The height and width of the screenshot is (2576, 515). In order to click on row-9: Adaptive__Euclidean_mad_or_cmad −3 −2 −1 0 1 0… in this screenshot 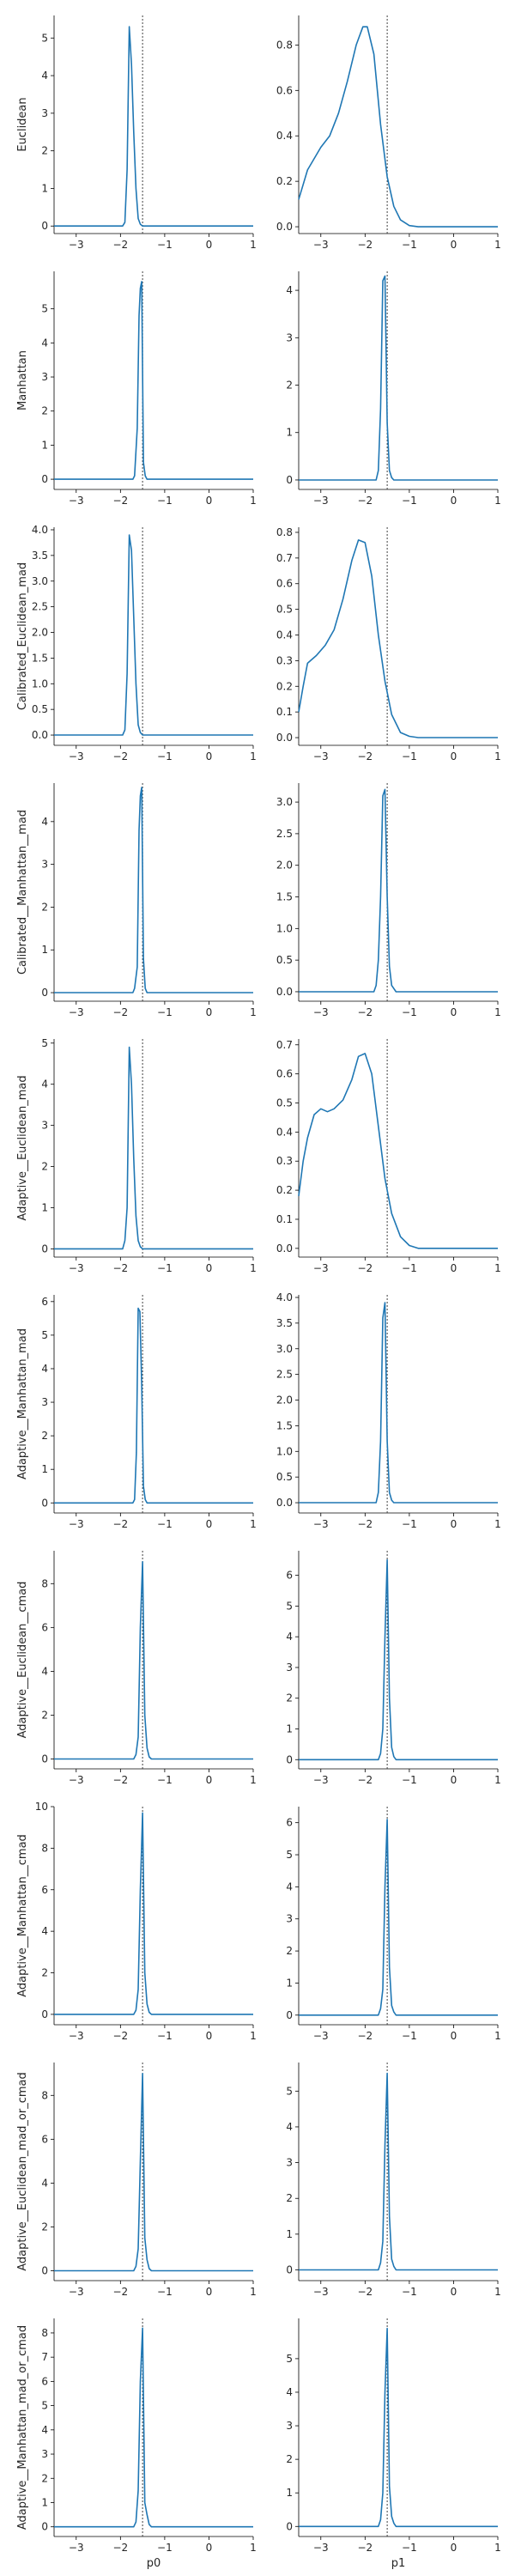, I will do `click(258, 2180)`.